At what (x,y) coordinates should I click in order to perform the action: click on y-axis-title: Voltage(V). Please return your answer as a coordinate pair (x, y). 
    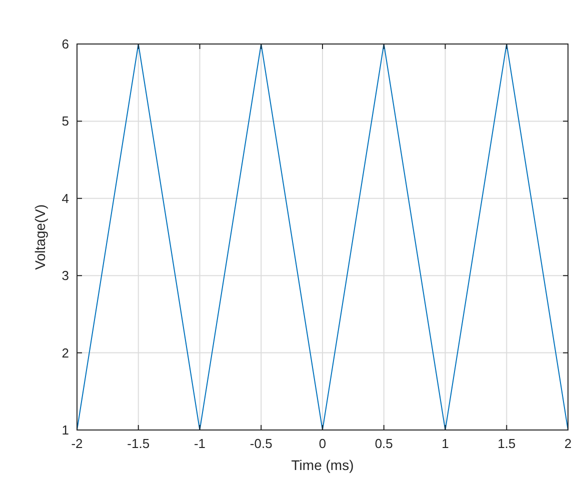
    Looking at the image, I should click on (40, 237).